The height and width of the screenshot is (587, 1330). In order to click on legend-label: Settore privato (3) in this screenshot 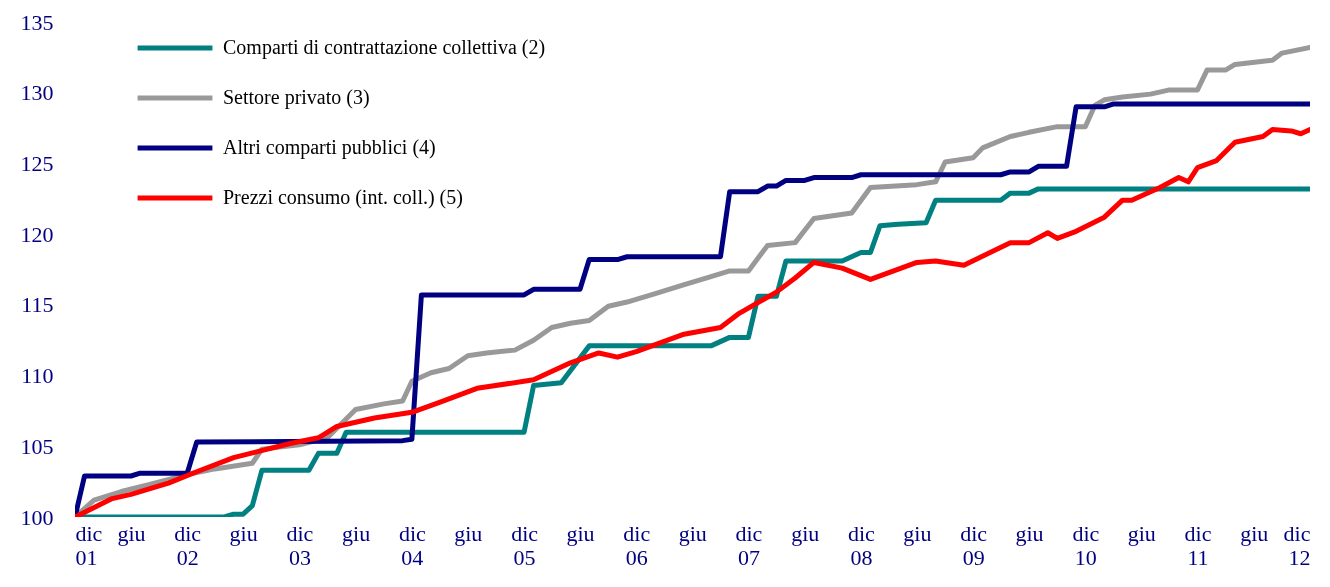, I will do `click(296, 97)`.